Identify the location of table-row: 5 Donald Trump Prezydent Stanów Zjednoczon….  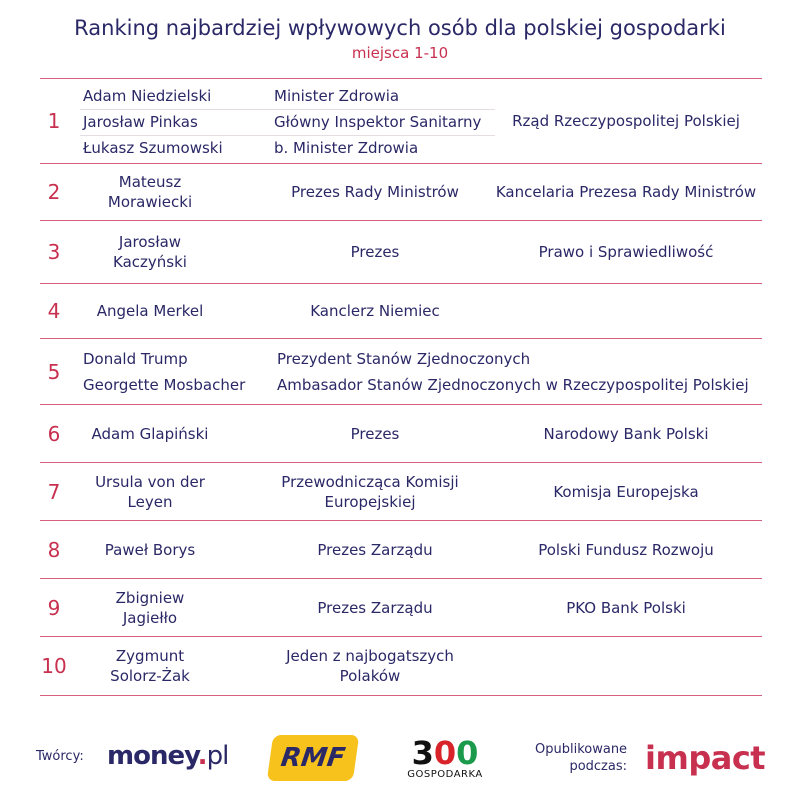
(401, 371).